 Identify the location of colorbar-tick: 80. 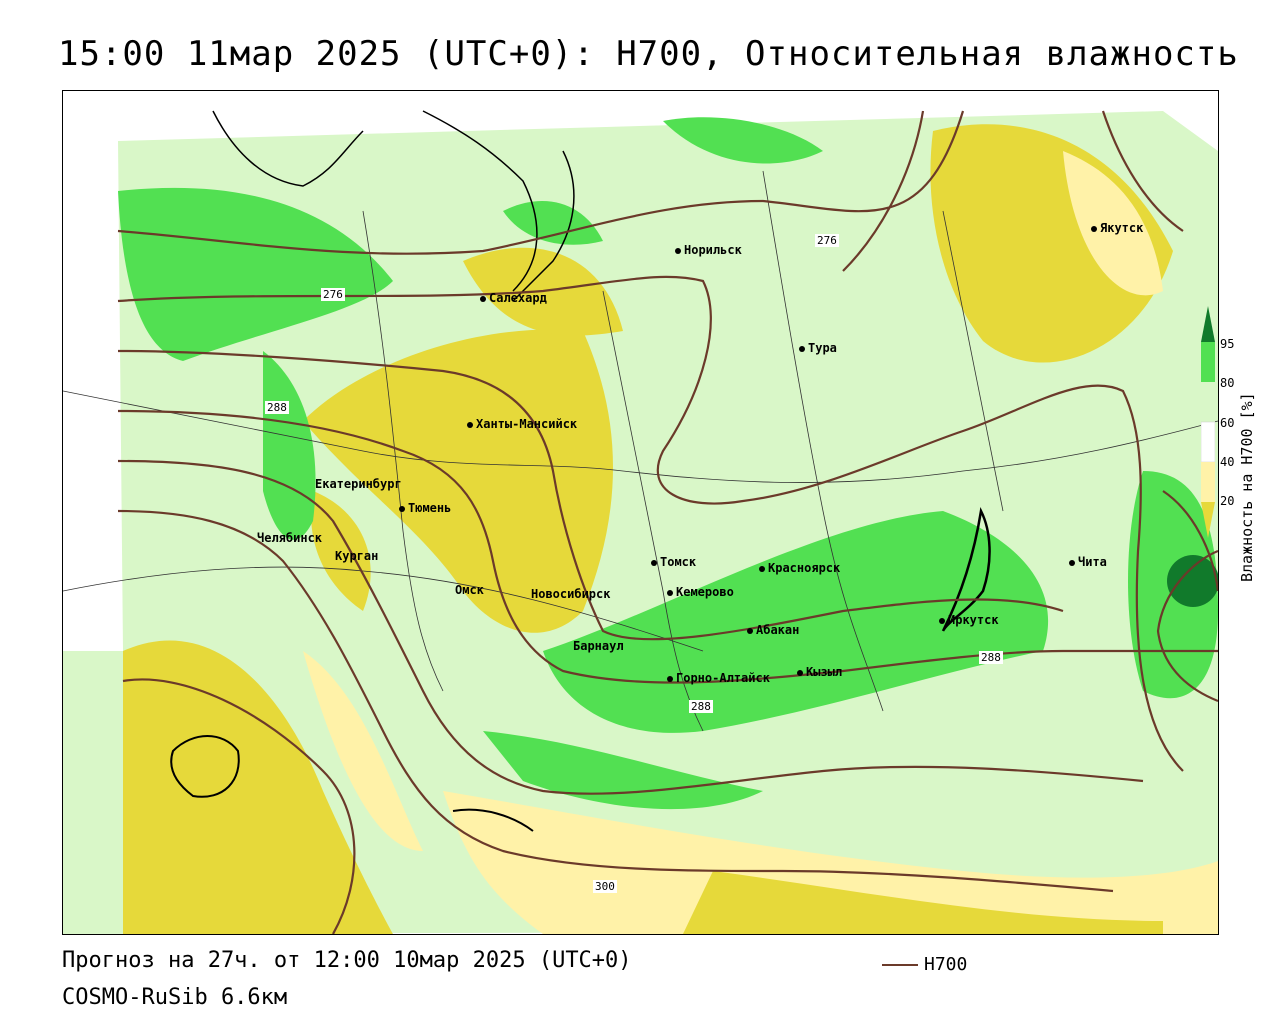
(1227, 383).